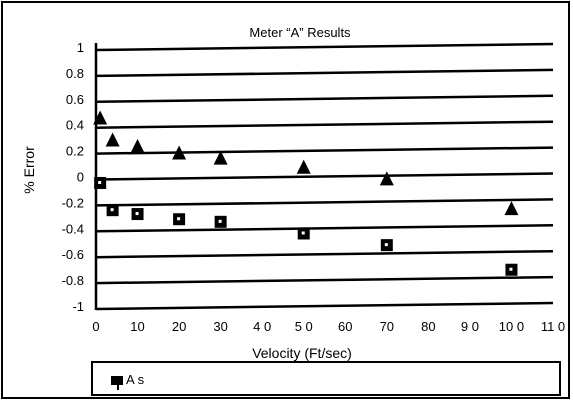  I want to click on x-tick-label: 70, so click(387, 326).